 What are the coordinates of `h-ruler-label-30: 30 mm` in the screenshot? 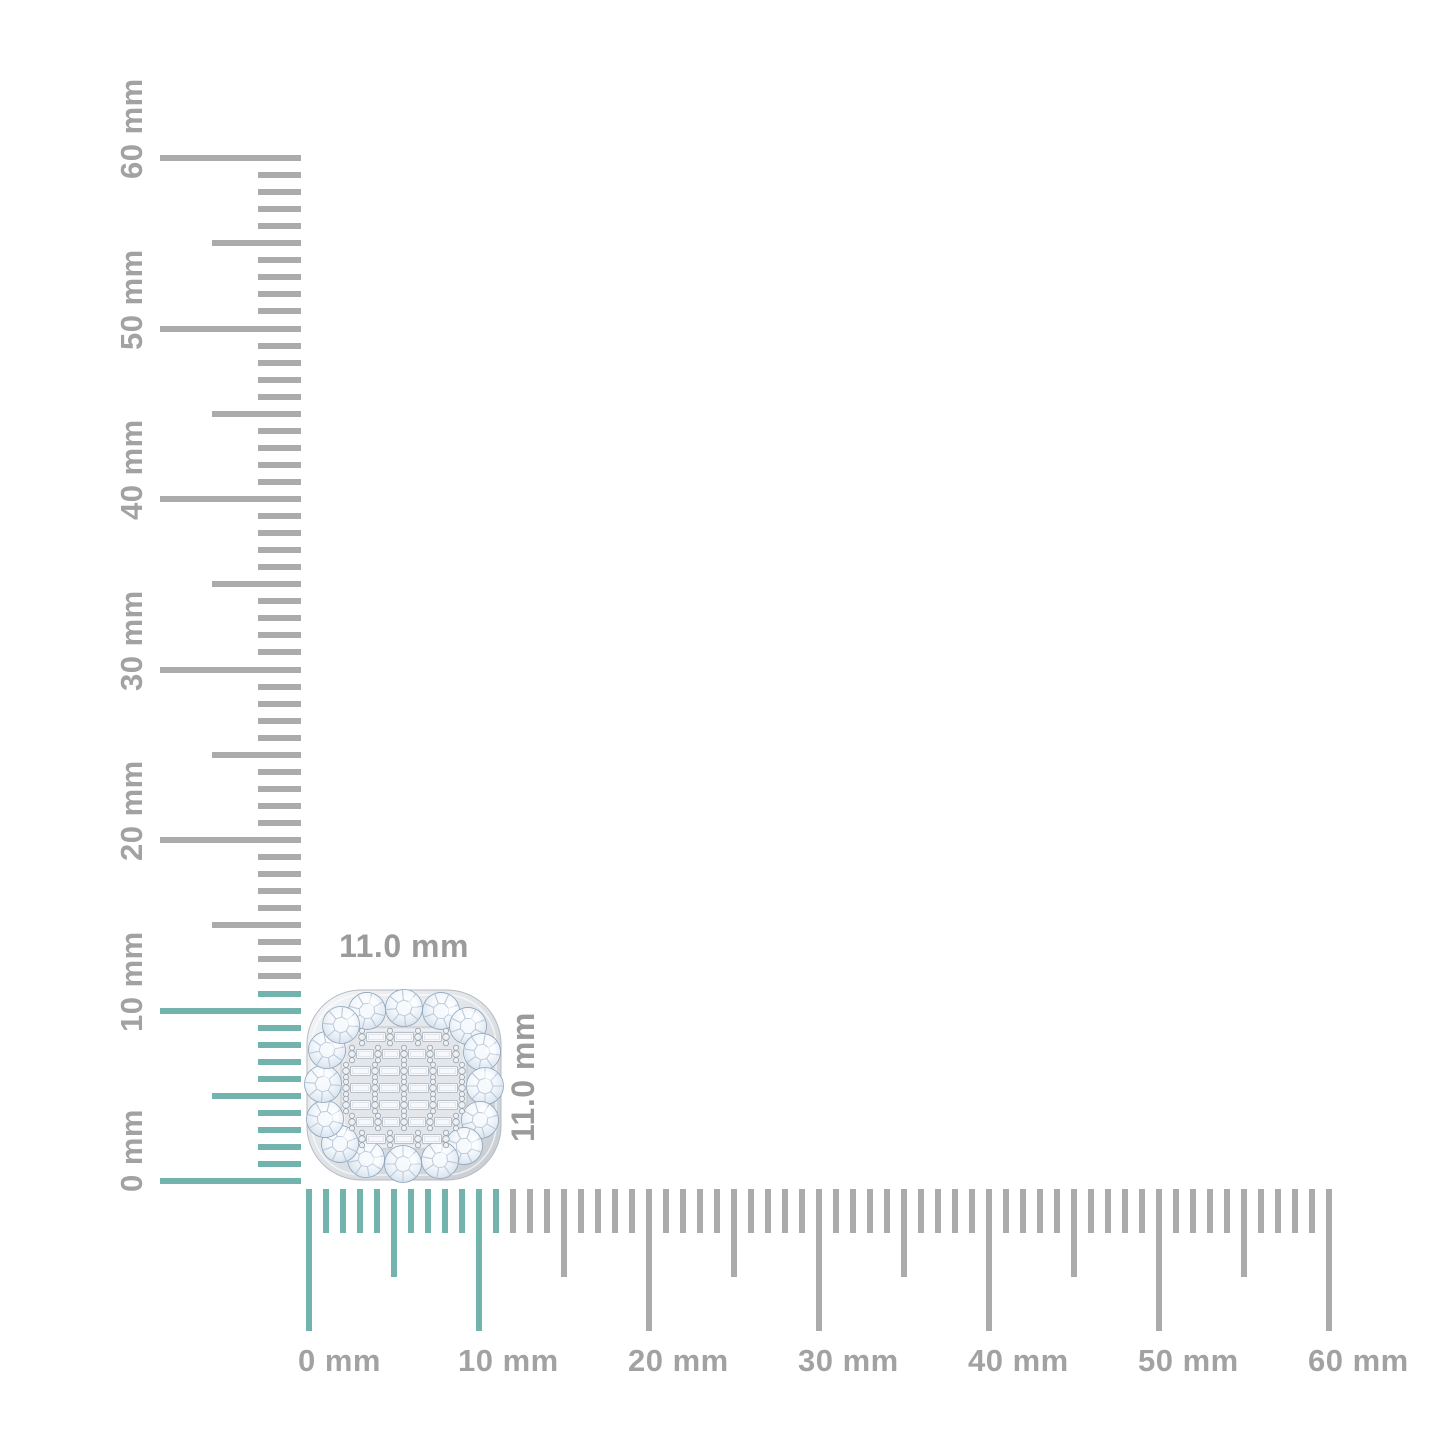 It's located at (848, 1360).